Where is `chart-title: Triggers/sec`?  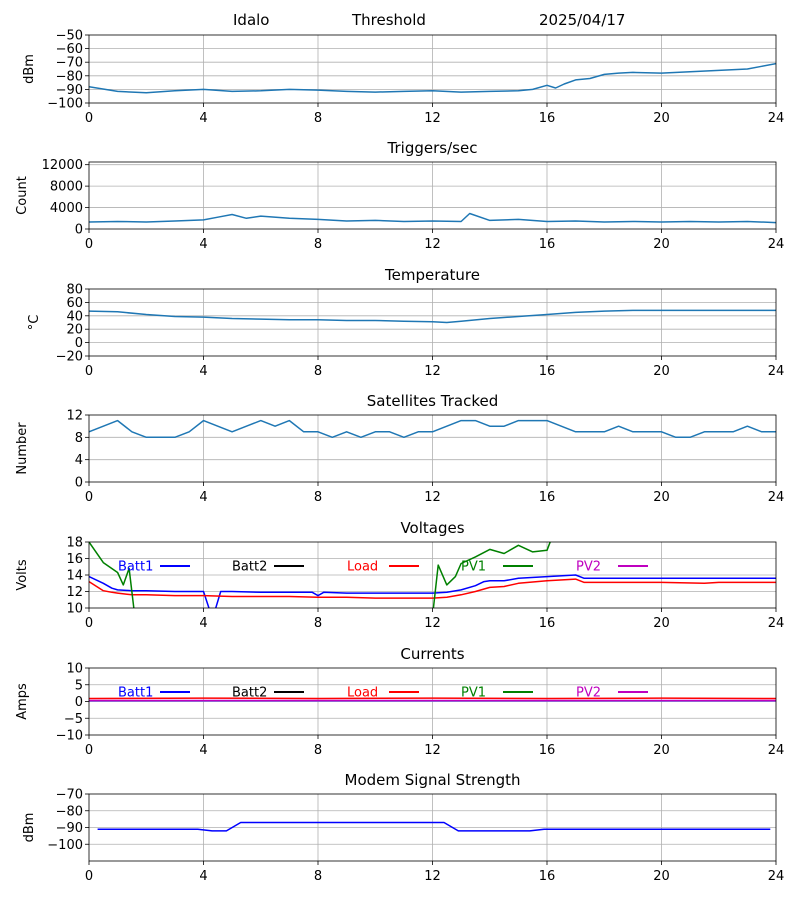 chart-title: Triggers/sec is located at coordinates (432, 148).